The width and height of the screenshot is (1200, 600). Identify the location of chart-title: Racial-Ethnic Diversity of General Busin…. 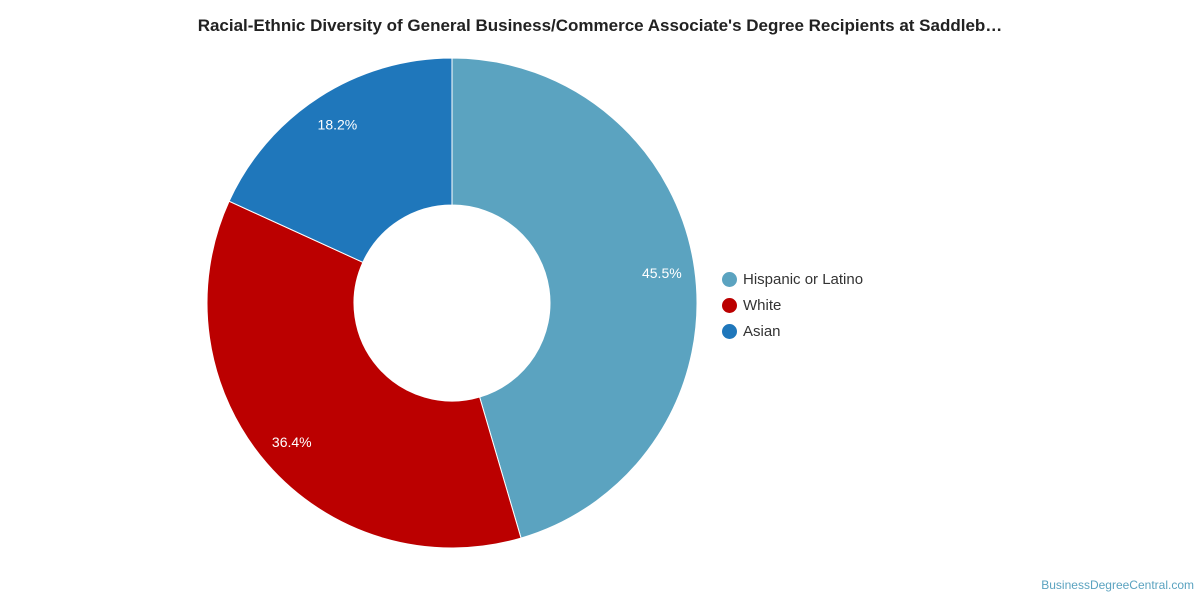
(600, 25).